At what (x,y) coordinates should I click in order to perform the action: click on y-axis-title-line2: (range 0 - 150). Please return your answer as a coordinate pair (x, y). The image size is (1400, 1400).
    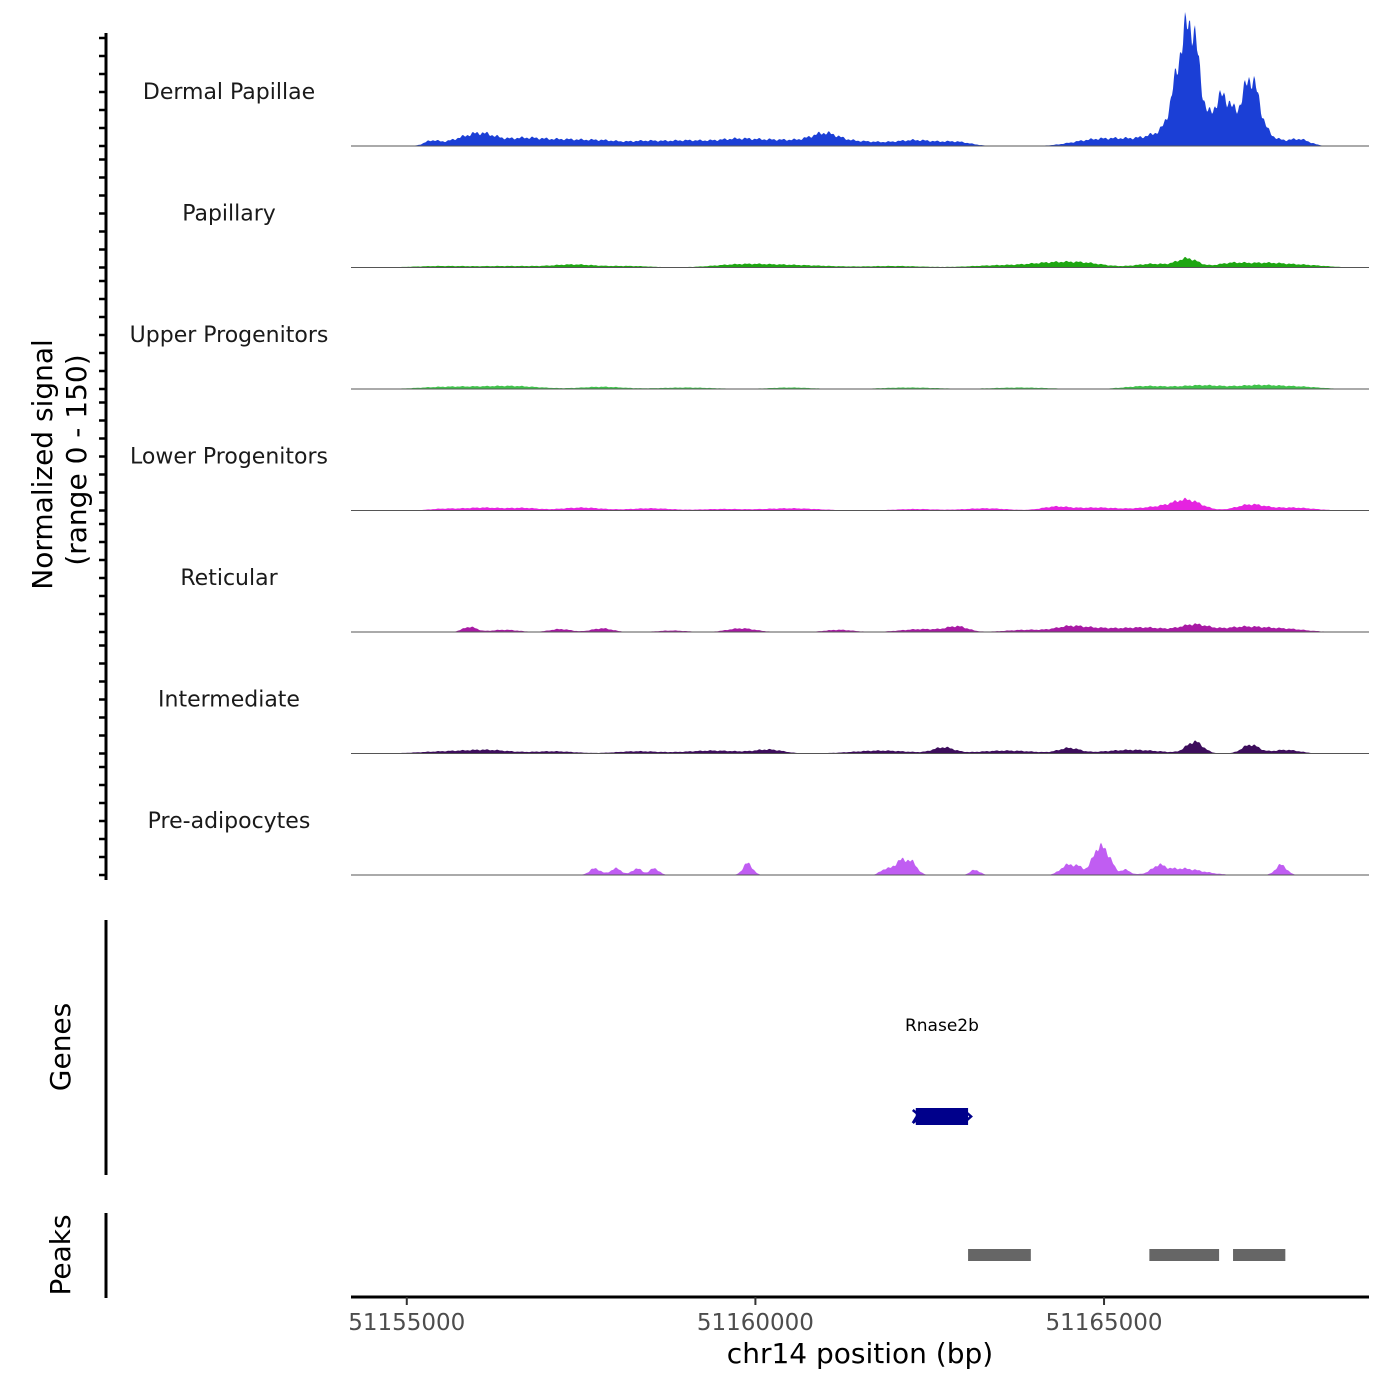
    Looking at the image, I should click on (76, 459).